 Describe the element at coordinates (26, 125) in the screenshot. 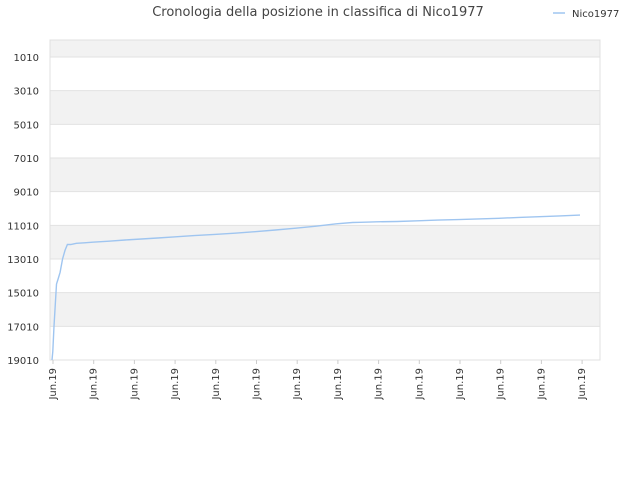

I see `y-tick-label: 5010` at that location.